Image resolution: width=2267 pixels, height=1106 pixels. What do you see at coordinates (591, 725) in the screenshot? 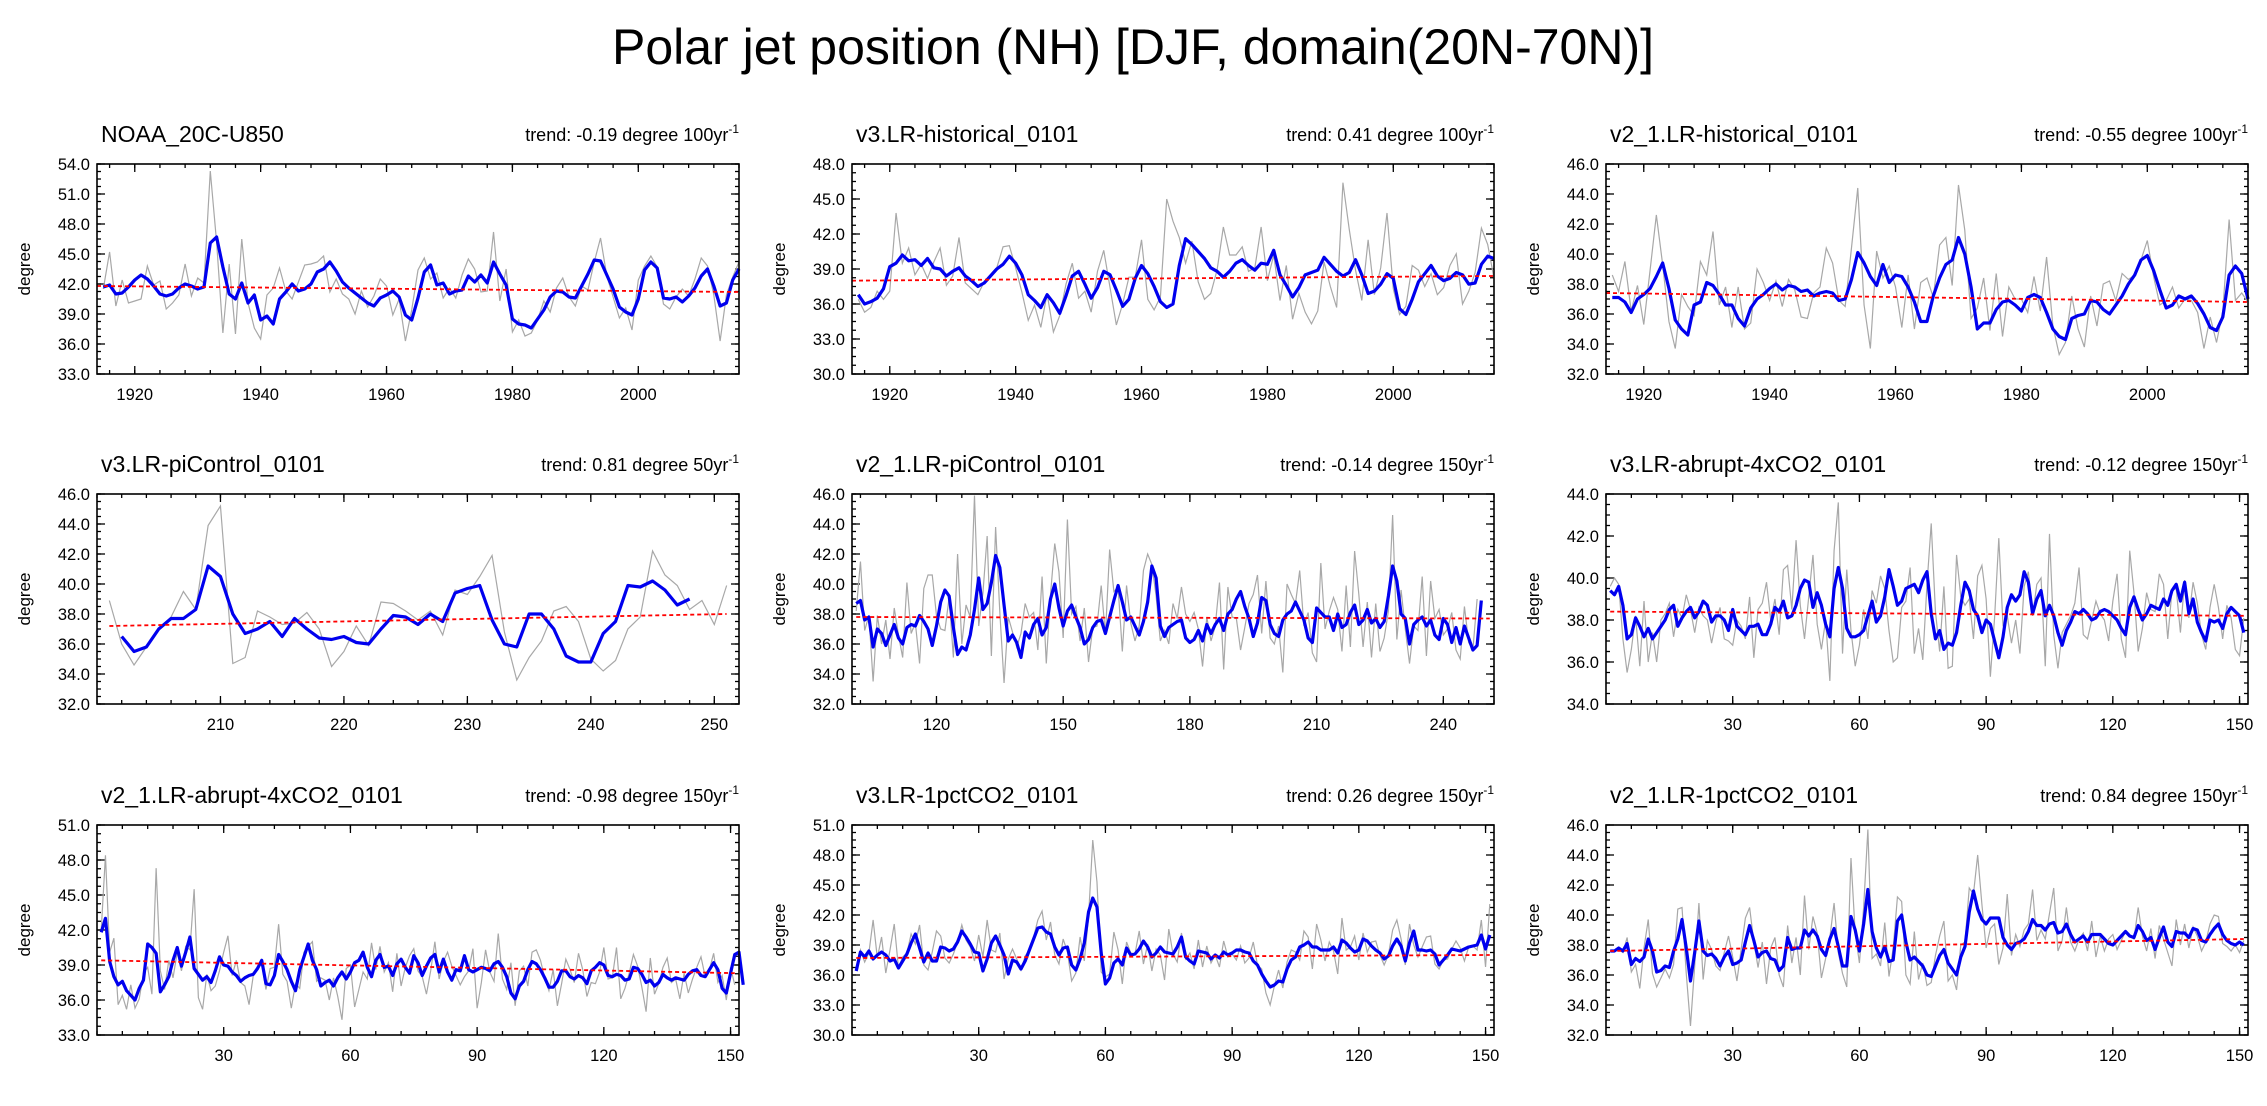
I see `x-tick-label: 240` at bounding box center [591, 725].